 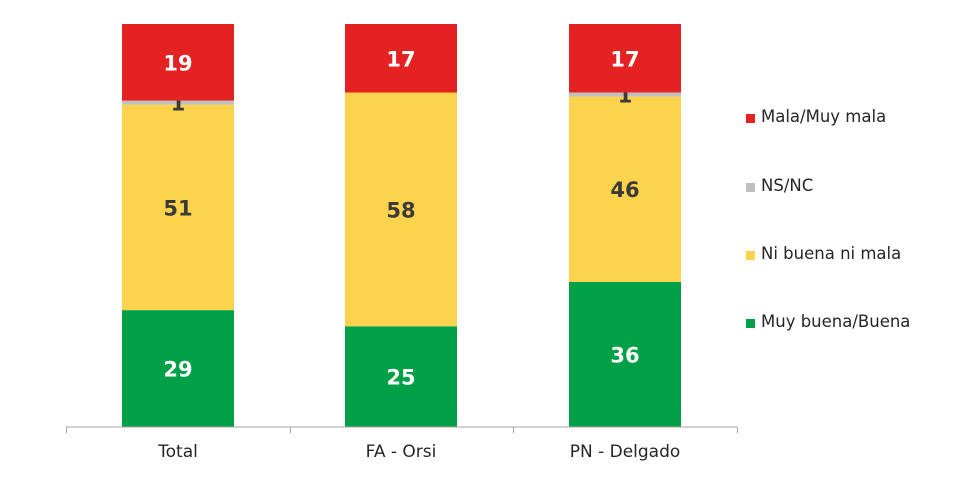 I want to click on bar-segment-fa-orsi-ni-buena-ni-mala, so click(x=401, y=209).